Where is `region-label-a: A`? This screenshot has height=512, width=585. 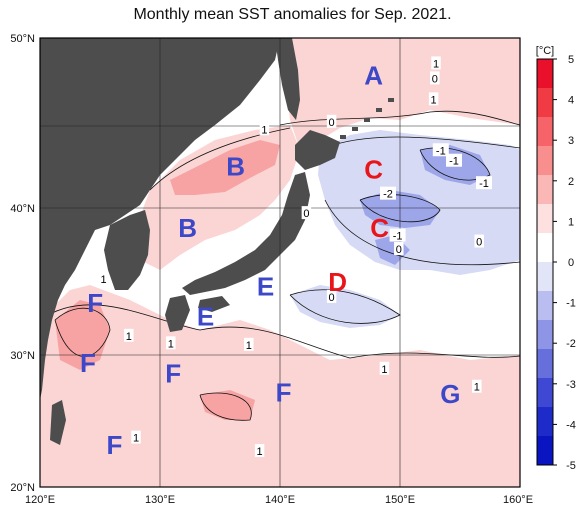 region-label-a: A is located at coordinates (373, 75).